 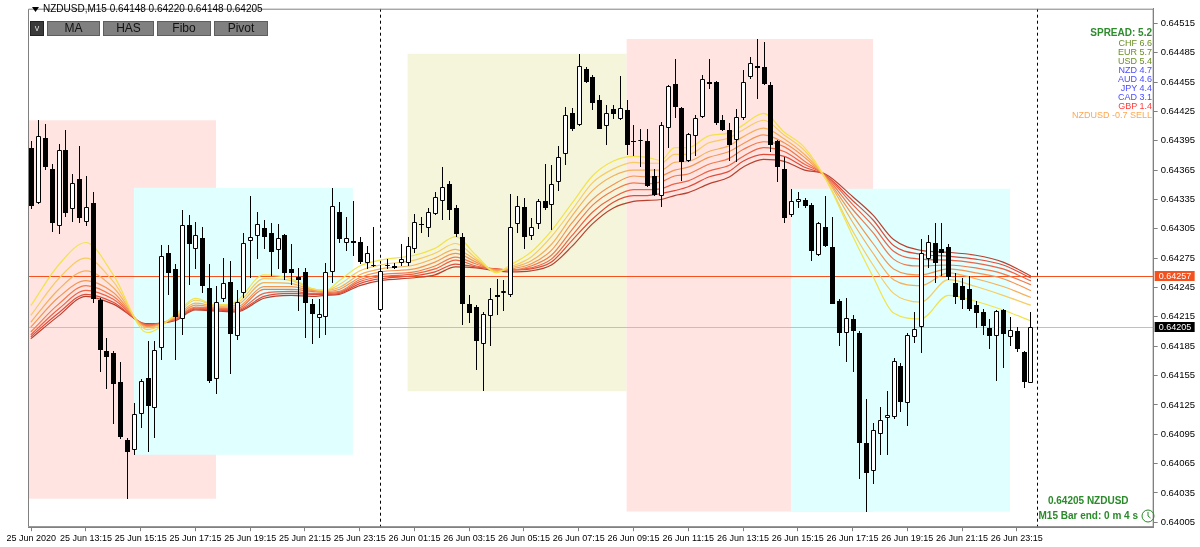 I want to click on y-tick-label: 0.64125, so click(x=1177, y=404).